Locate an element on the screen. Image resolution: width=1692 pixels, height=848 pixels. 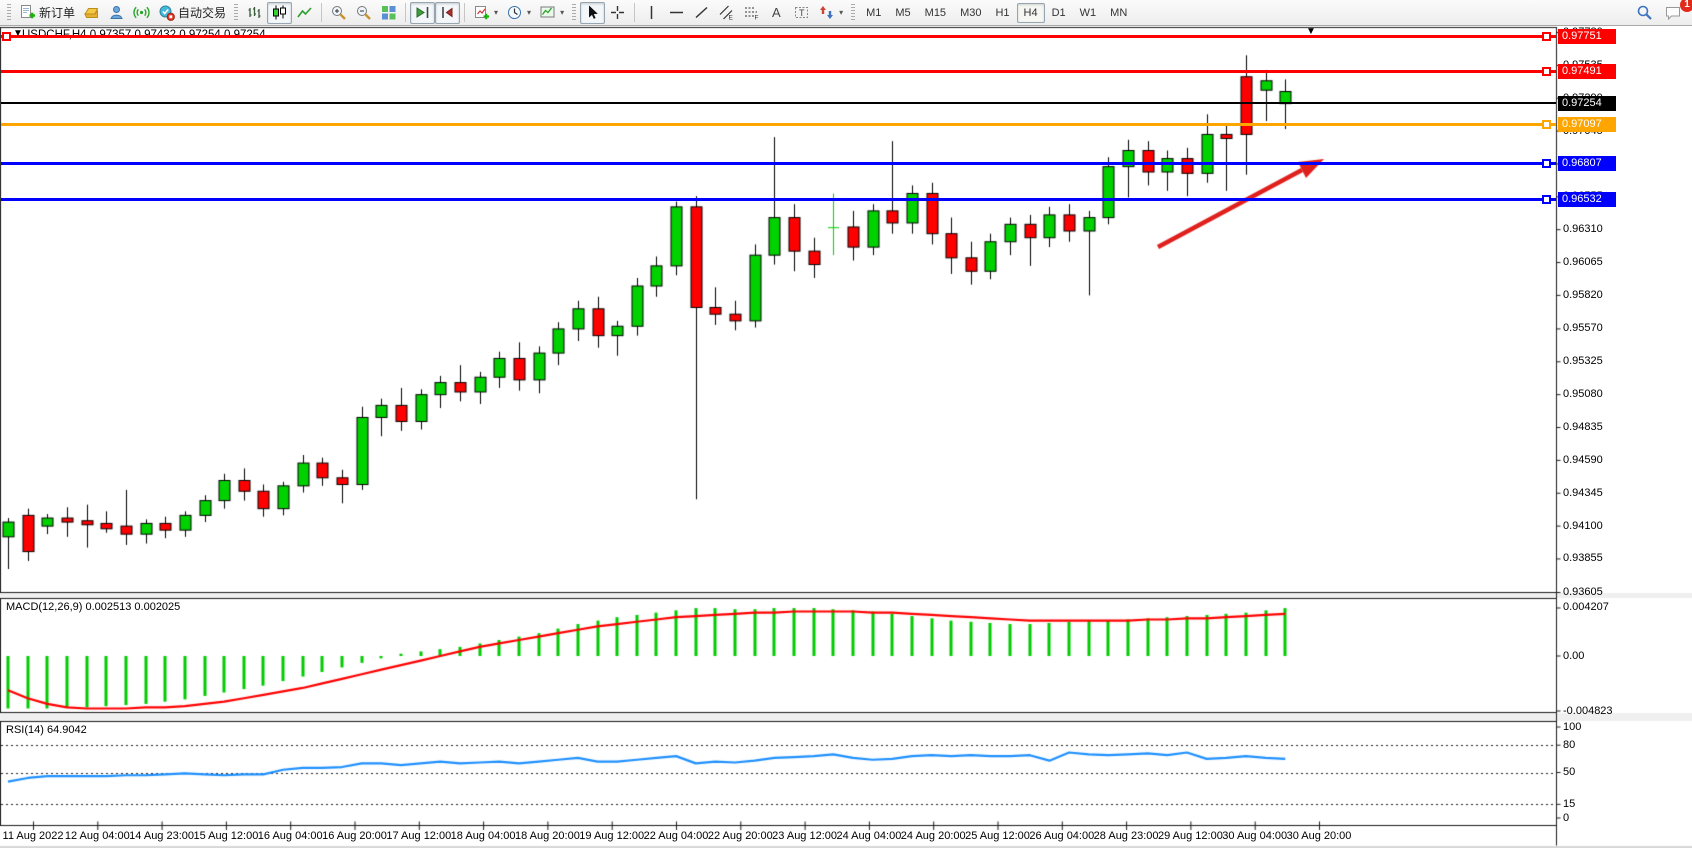
line-anchor-handle is located at coordinates (6, 36).